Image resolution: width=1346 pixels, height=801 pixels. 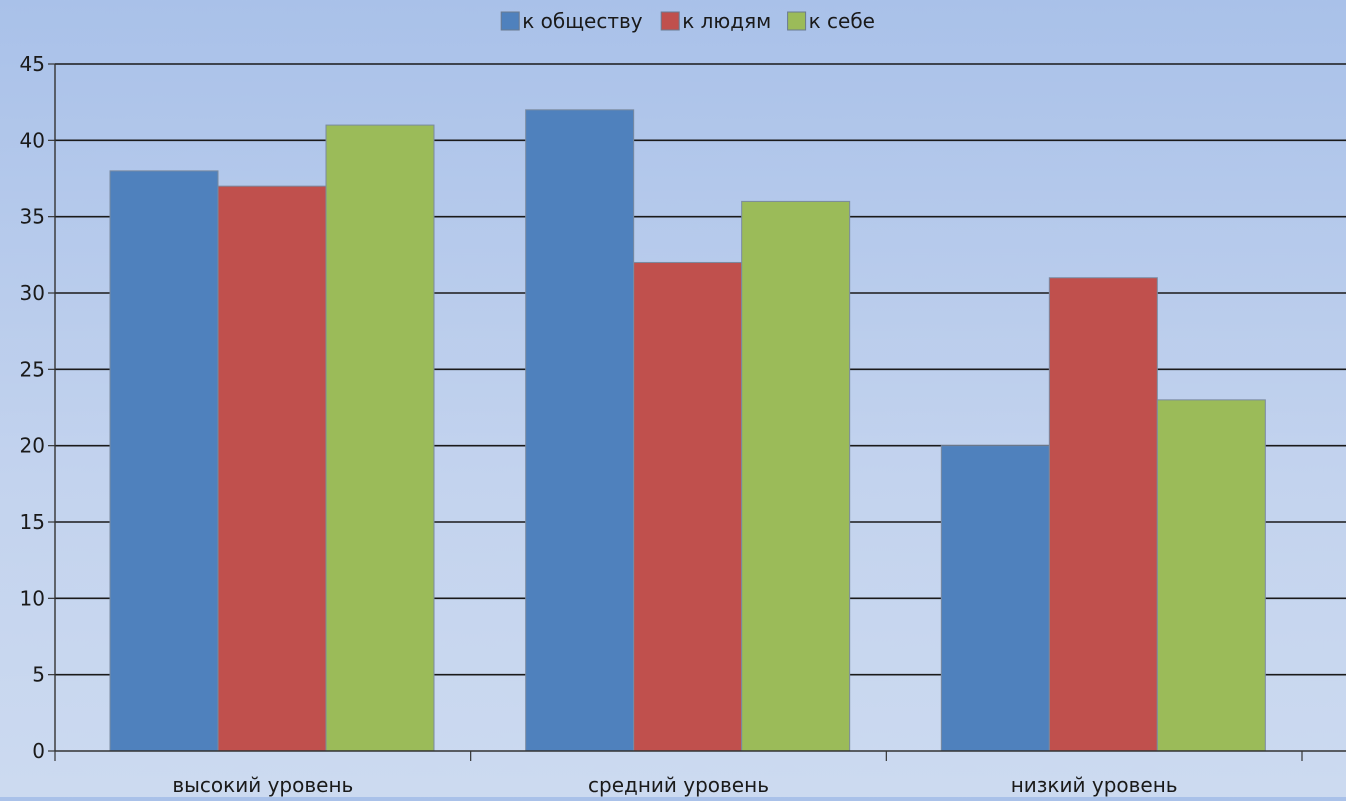 I want to click on y-axis-ticks: 0 5 10 15 20 25 30 35 40 45, so click(x=37, y=407).